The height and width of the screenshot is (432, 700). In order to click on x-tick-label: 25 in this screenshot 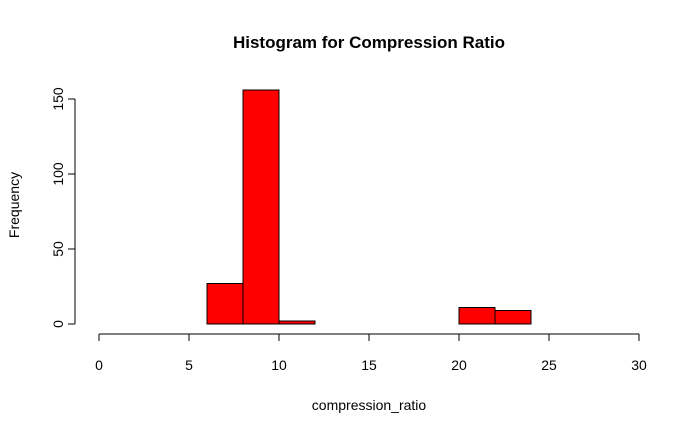, I will do `click(549, 365)`.